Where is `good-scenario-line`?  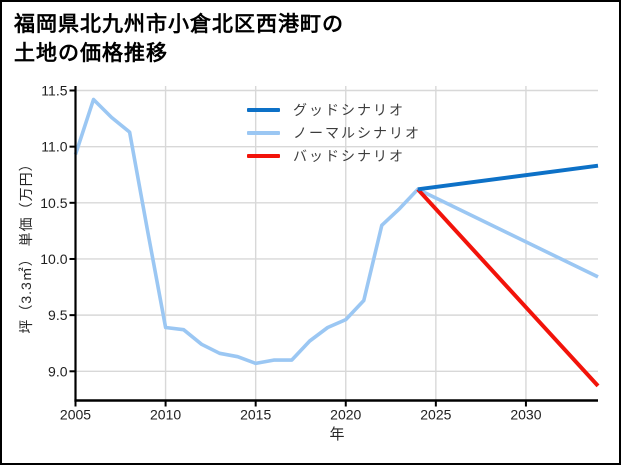
good-scenario-line is located at coordinates (508, 177).